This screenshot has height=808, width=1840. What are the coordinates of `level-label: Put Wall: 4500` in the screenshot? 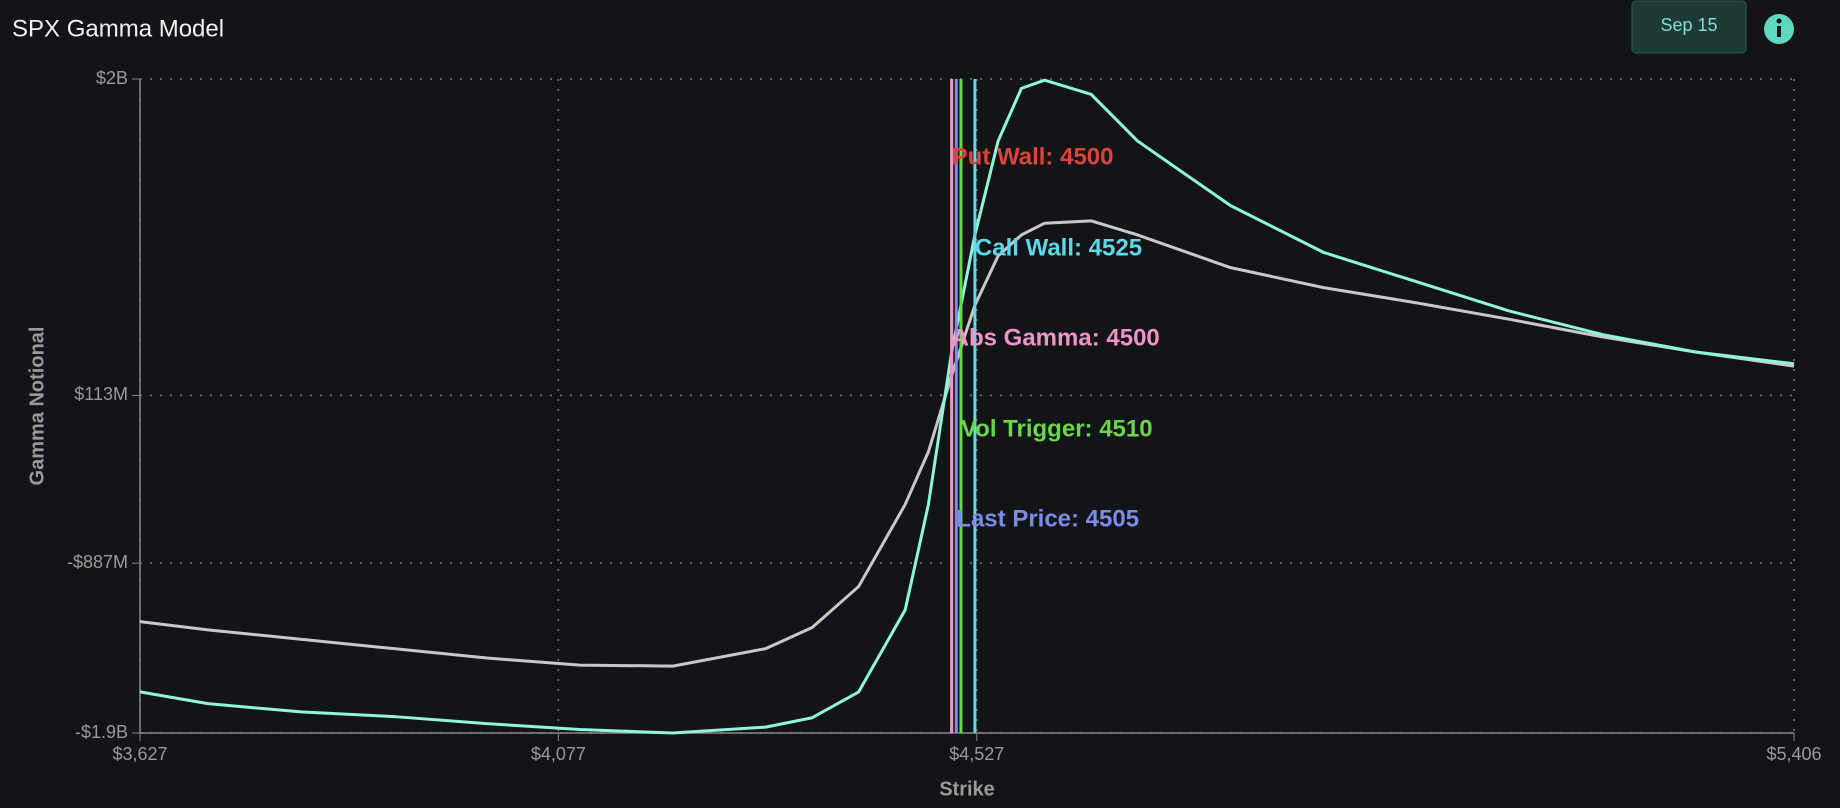 It's located at (1033, 156).